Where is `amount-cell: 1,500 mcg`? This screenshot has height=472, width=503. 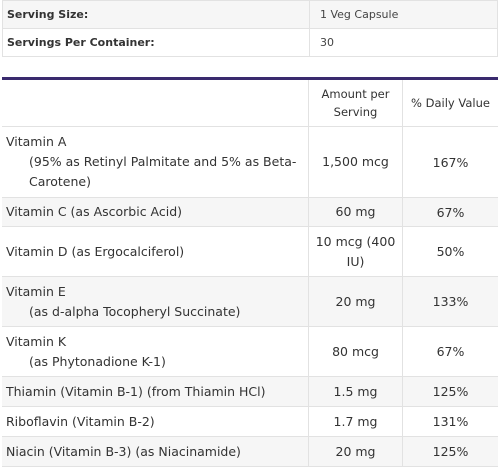
amount-cell: 1,500 mcg is located at coordinates (355, 162).